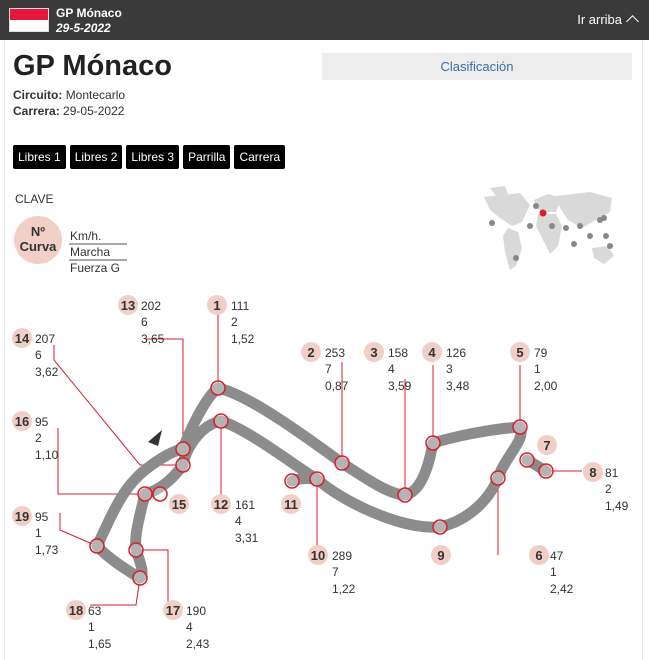 This screenshot has width=649, height=660. I want to click on svg-text: 15, so click(179, 504).